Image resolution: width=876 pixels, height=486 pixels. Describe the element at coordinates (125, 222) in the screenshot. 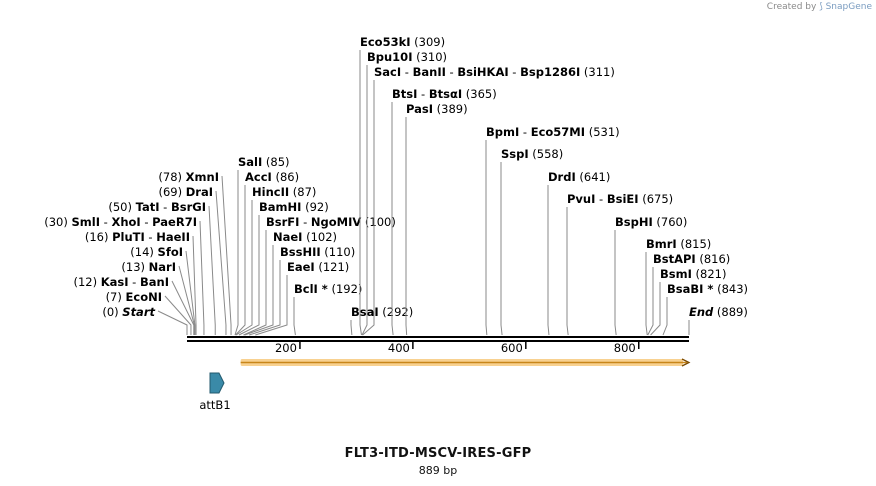

I see `enzyme-name: XhoI` at that location.